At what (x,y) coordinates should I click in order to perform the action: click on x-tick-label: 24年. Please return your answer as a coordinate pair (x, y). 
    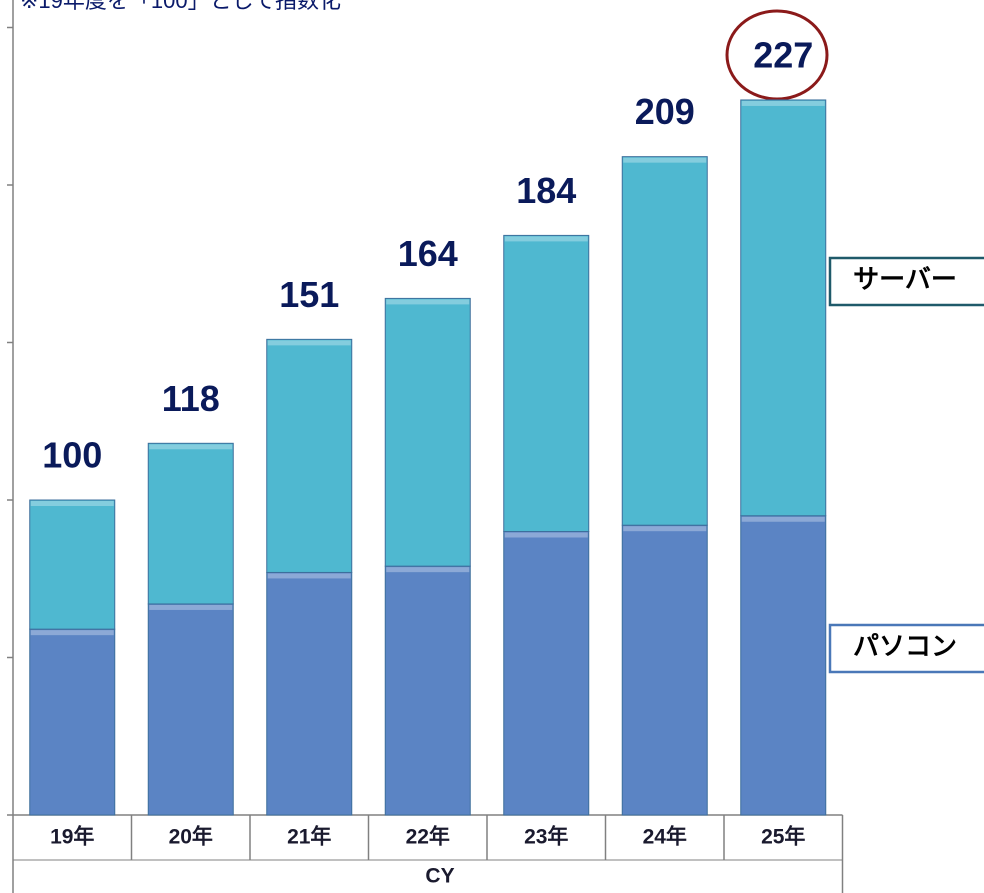
    Looking at the image, I should click on (665, 837).